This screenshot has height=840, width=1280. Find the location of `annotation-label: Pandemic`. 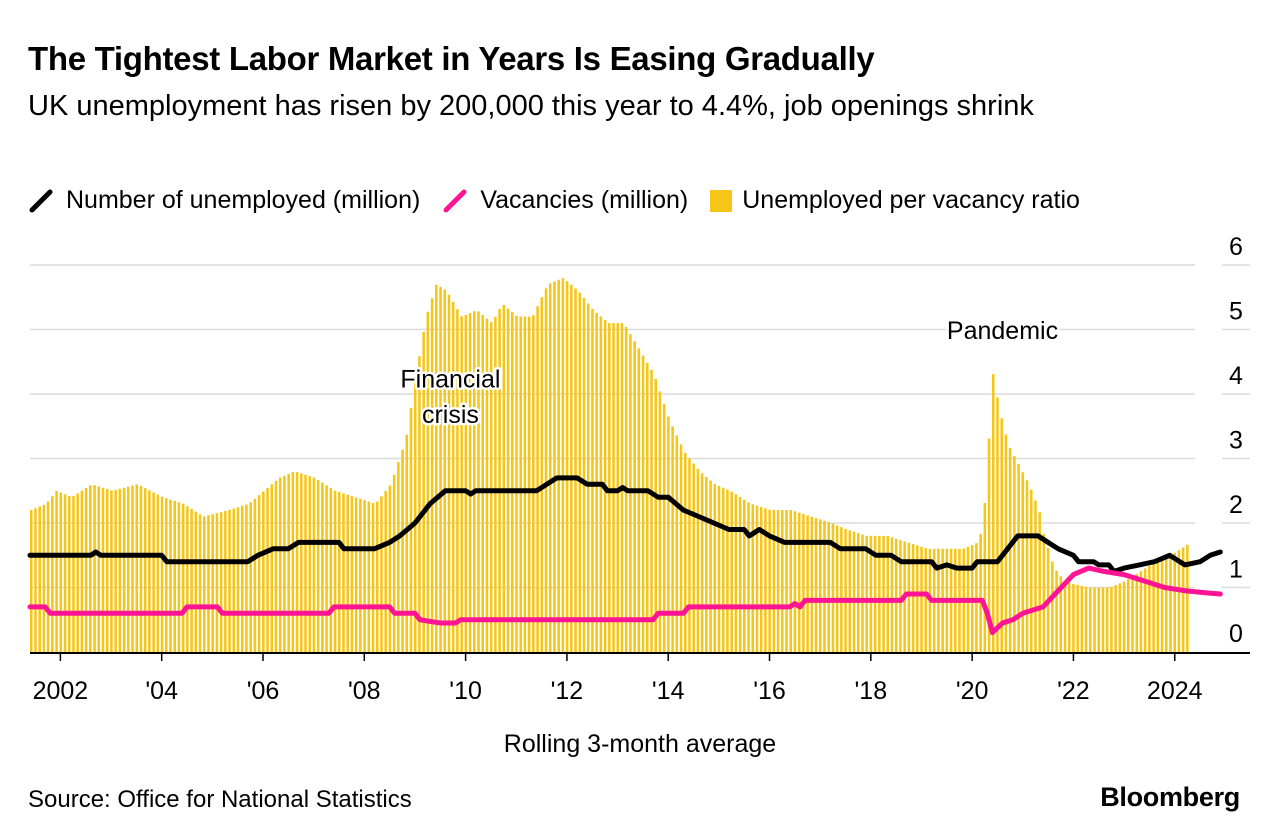

annotation-label: Pandemic is located at coordinates (1002, 331).